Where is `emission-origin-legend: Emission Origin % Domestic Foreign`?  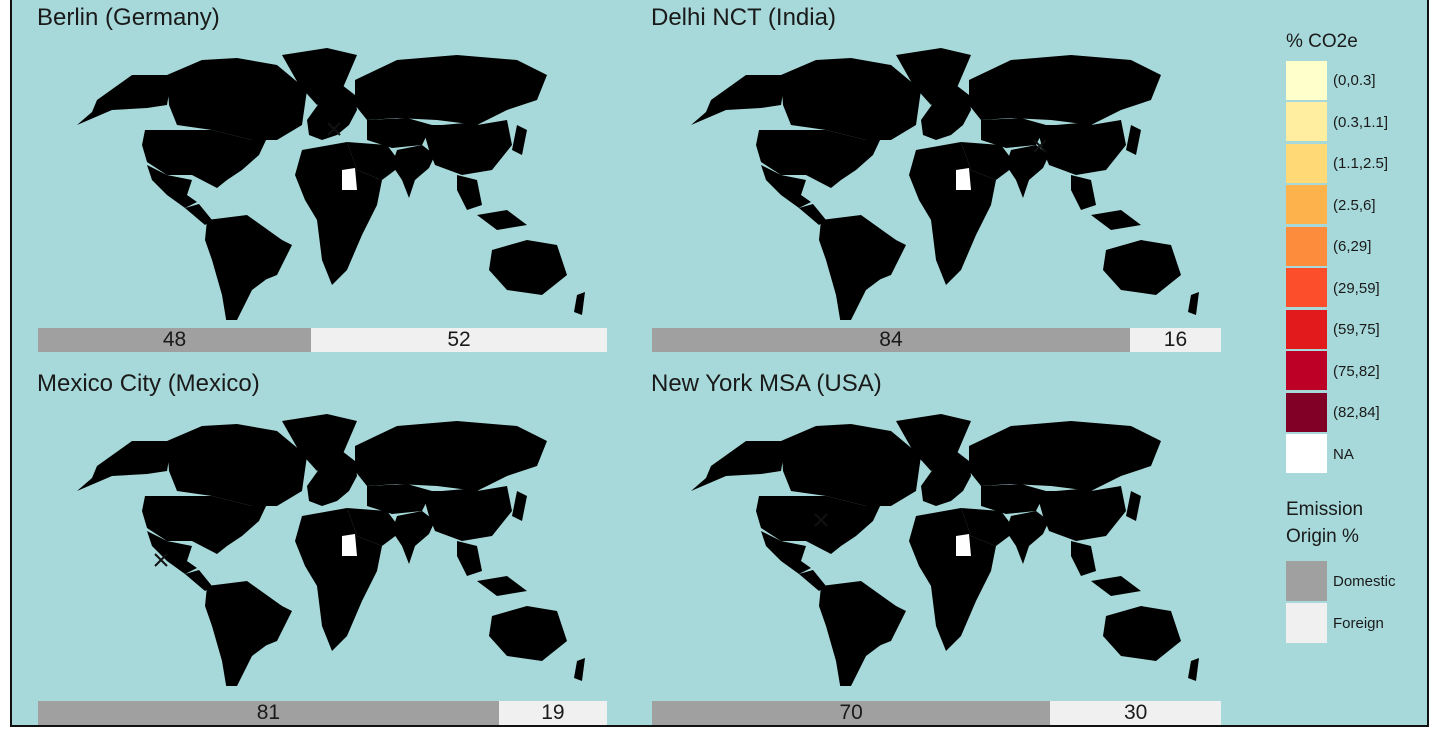
emission-origin-legend: Emission Origin % Domestic Foreign is located at coordinates (1351, 570).